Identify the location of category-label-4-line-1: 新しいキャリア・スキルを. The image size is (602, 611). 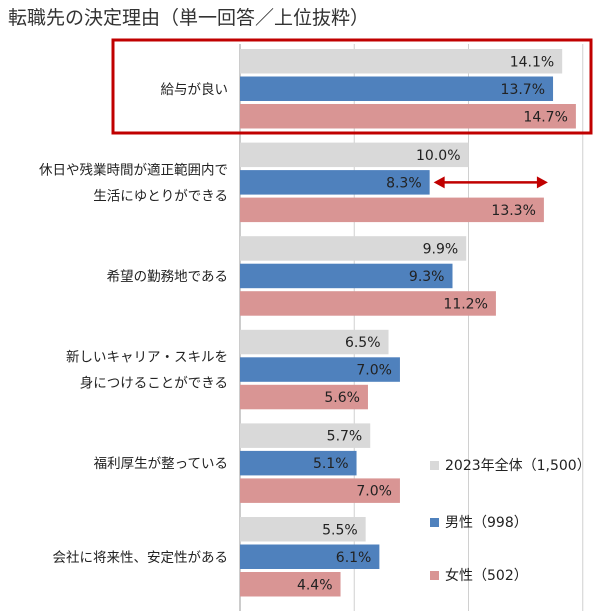
(147, 358).